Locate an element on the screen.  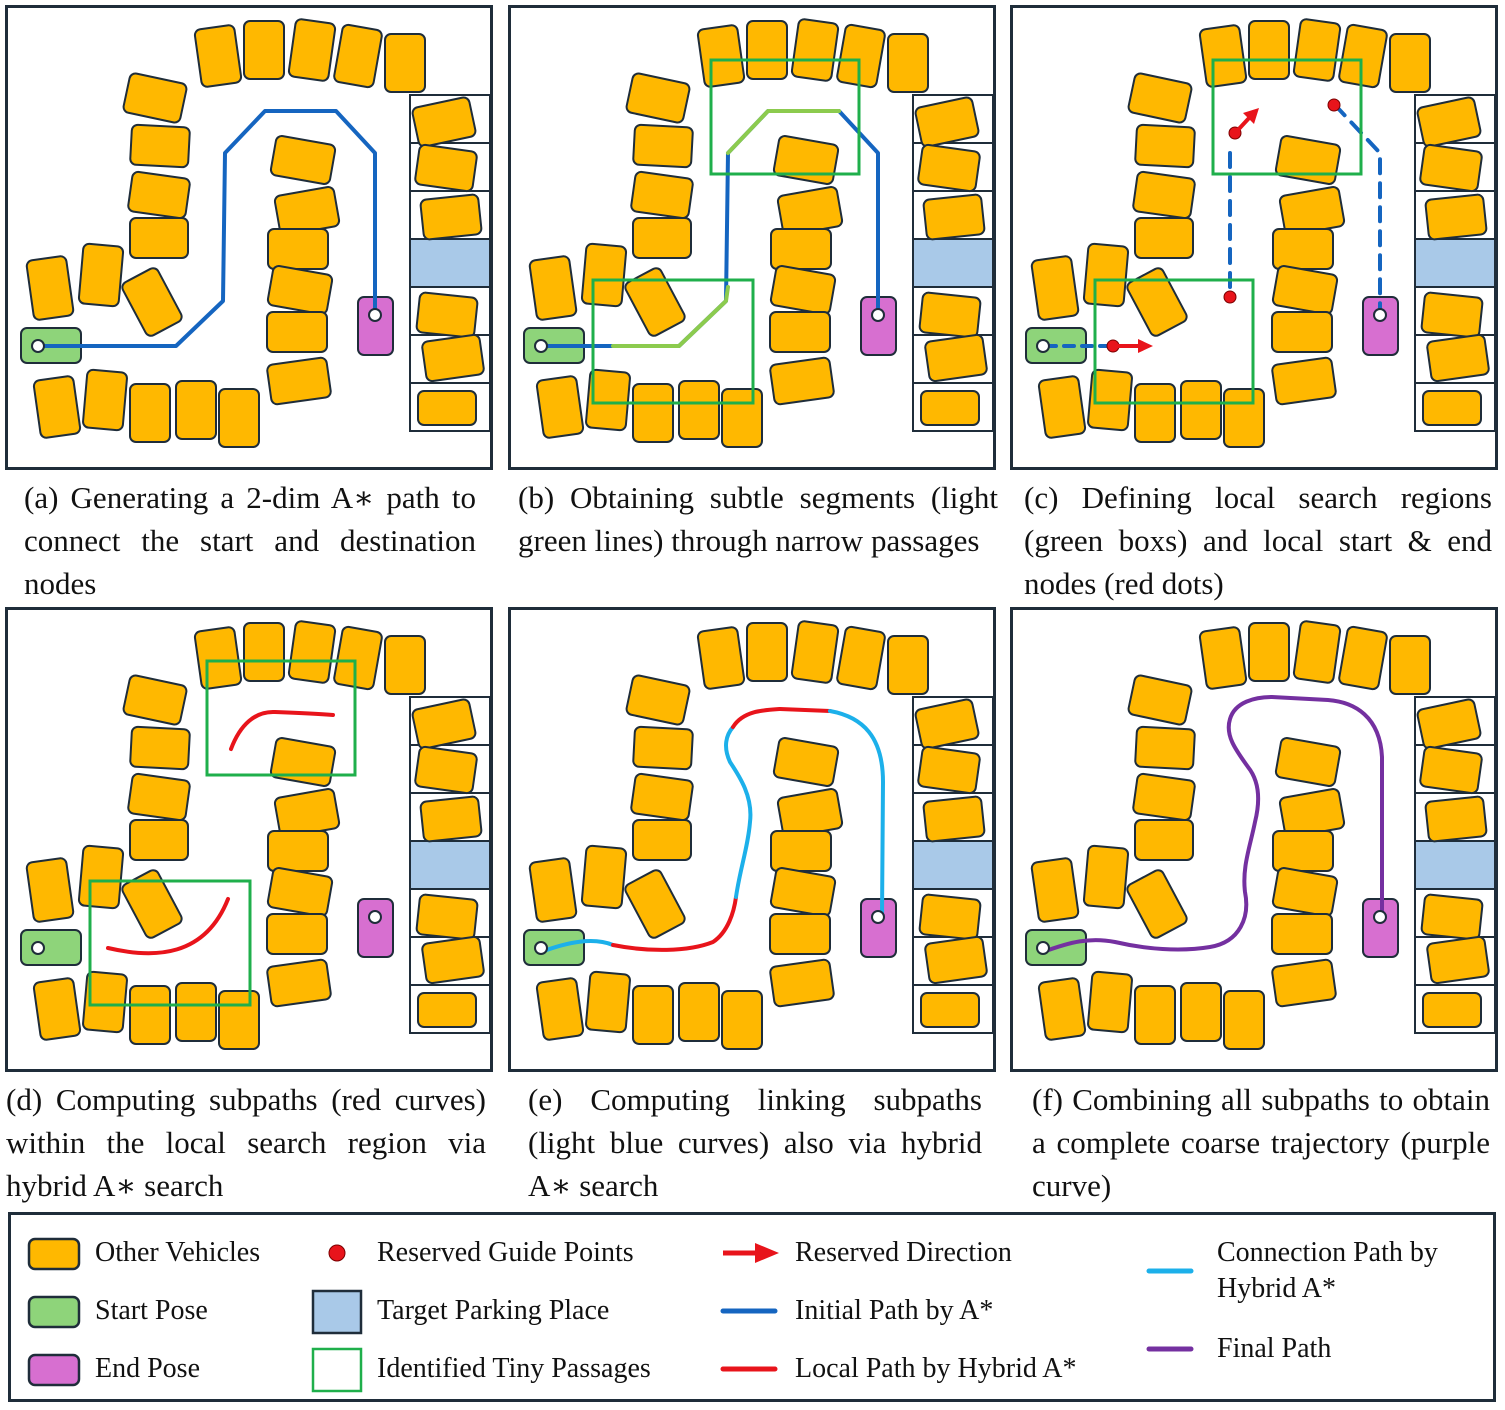
legend-start-pose-label: Start Pose is located at coordinates (151, 1310).